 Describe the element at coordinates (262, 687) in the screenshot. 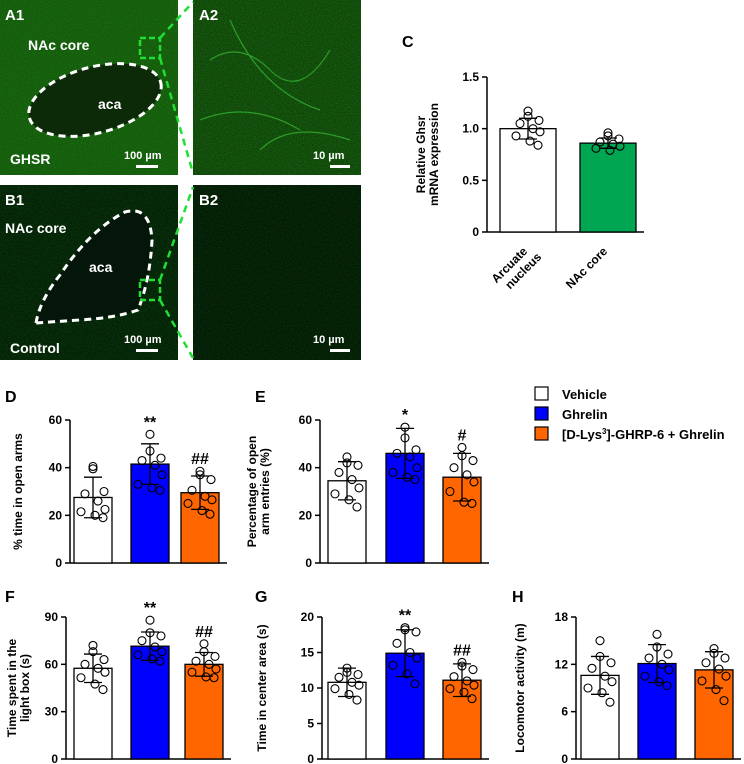

I see `y-axis-title-G: Time in center area (s)` at that location.